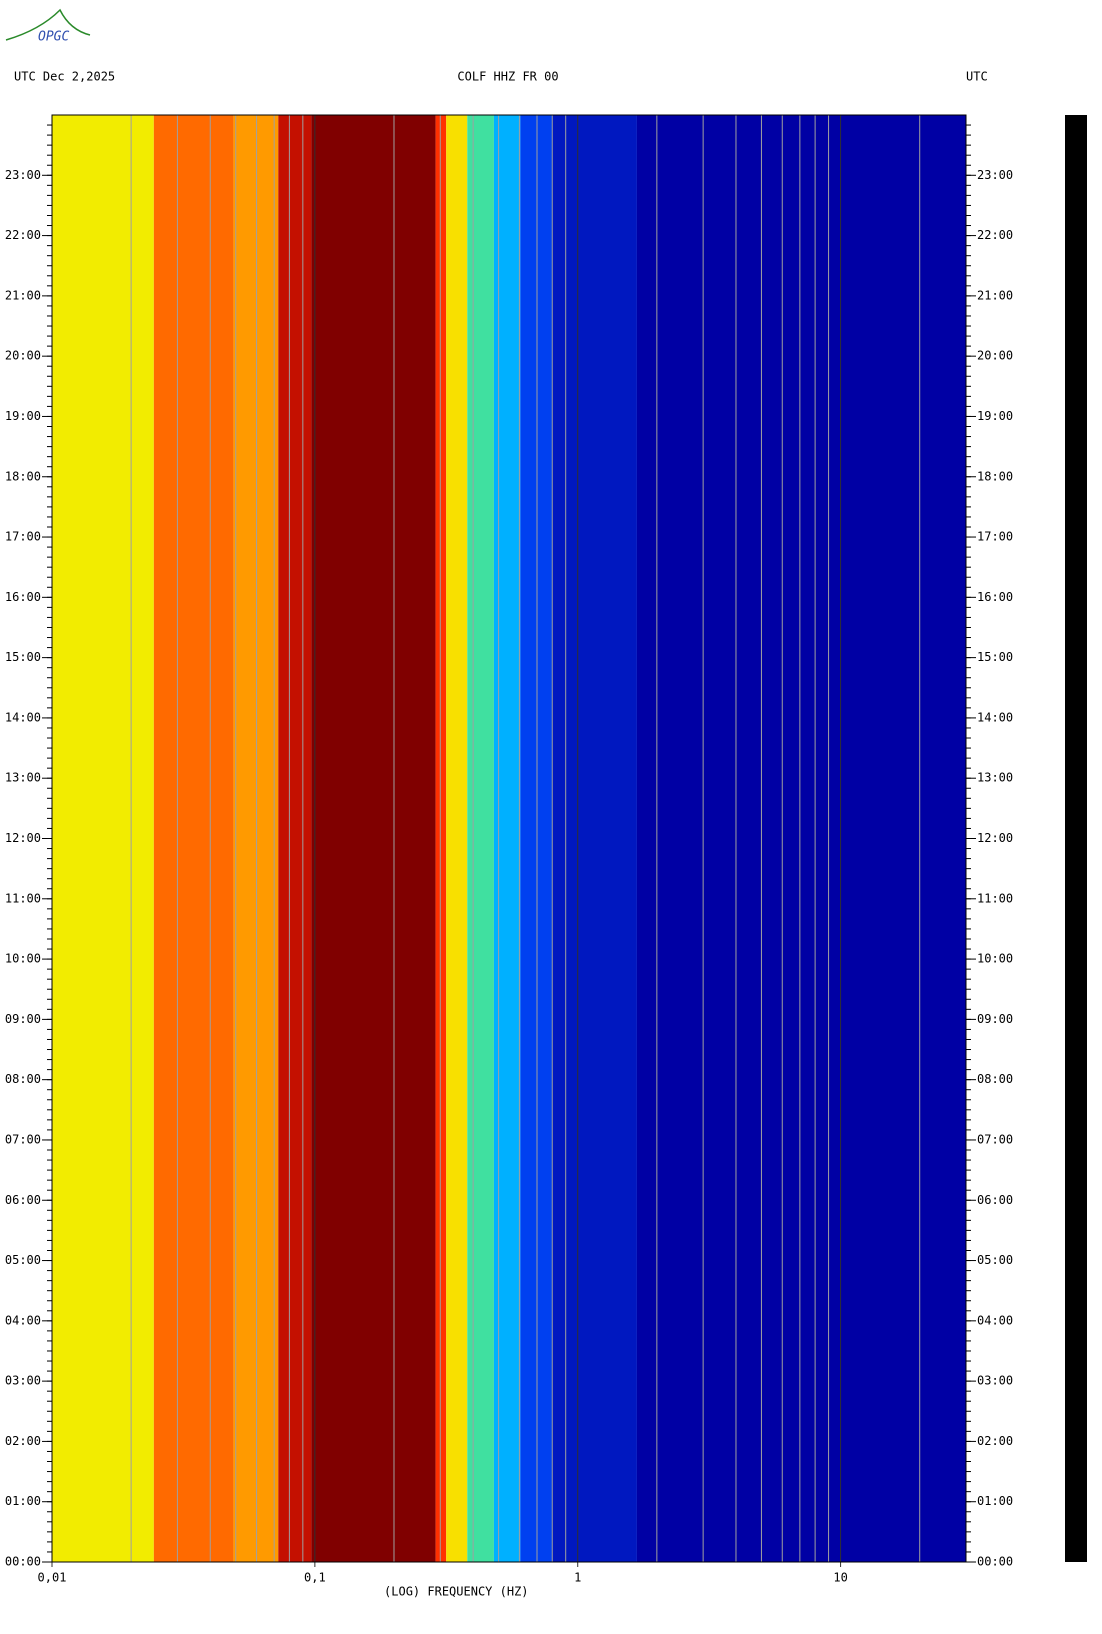 Image resolution: width=1102 pixels, height=1634 pixels. Describe the element at coordinates (995, 1139) in the screenshot. I see `y-tick-label-right: 07:00` at that location.